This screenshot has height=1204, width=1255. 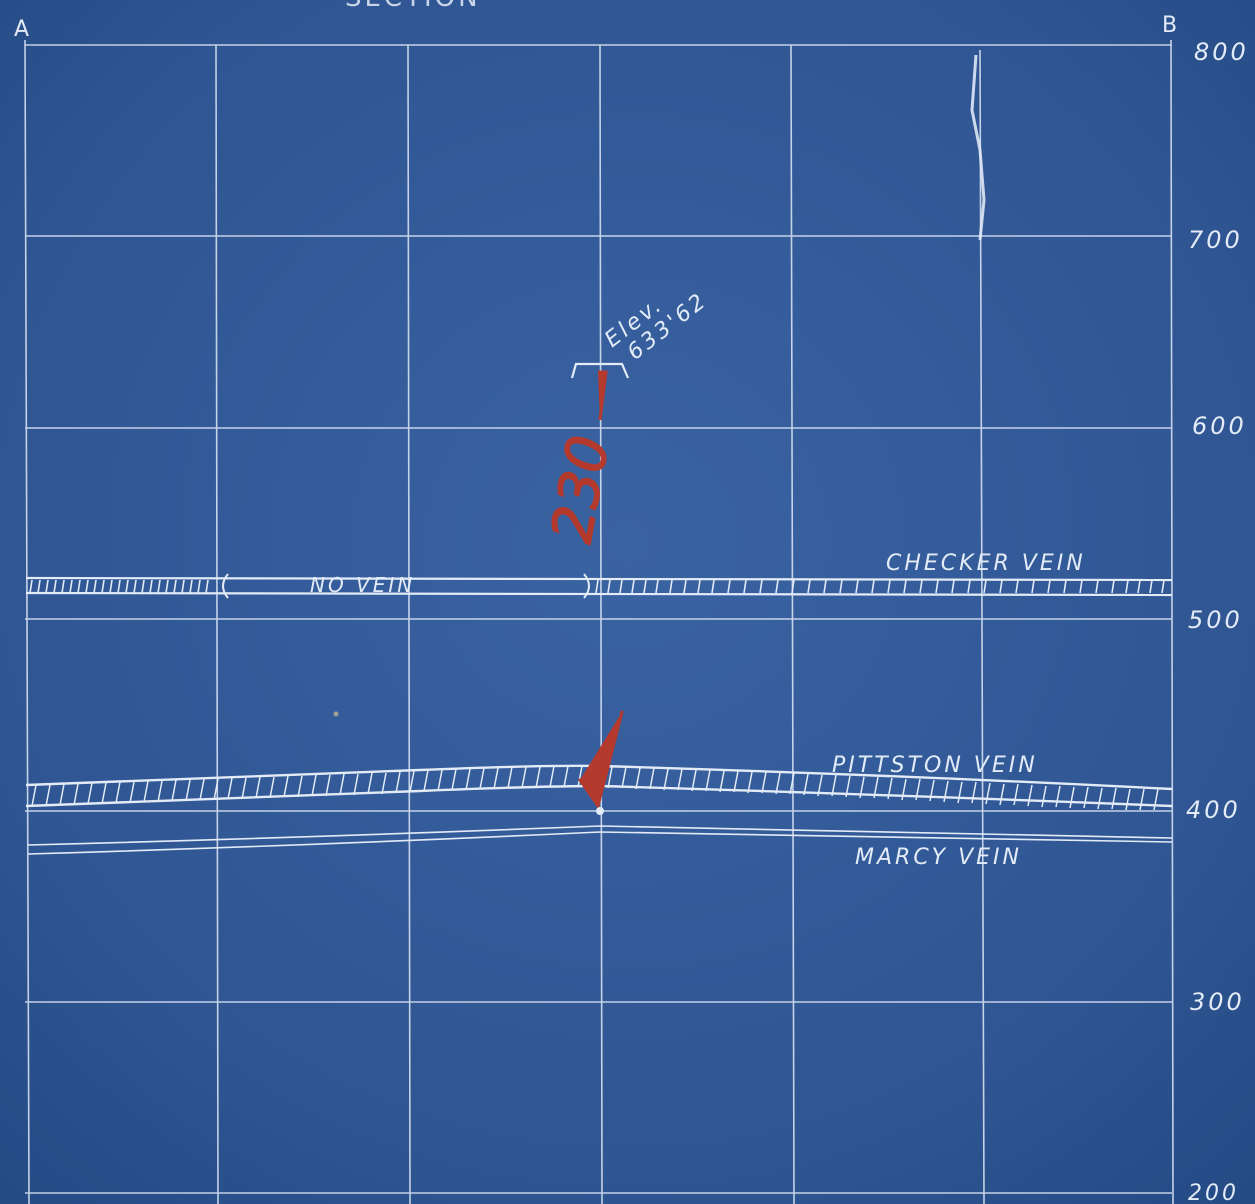 I want to click on checker-vein-band, so click(x=599, y=586).